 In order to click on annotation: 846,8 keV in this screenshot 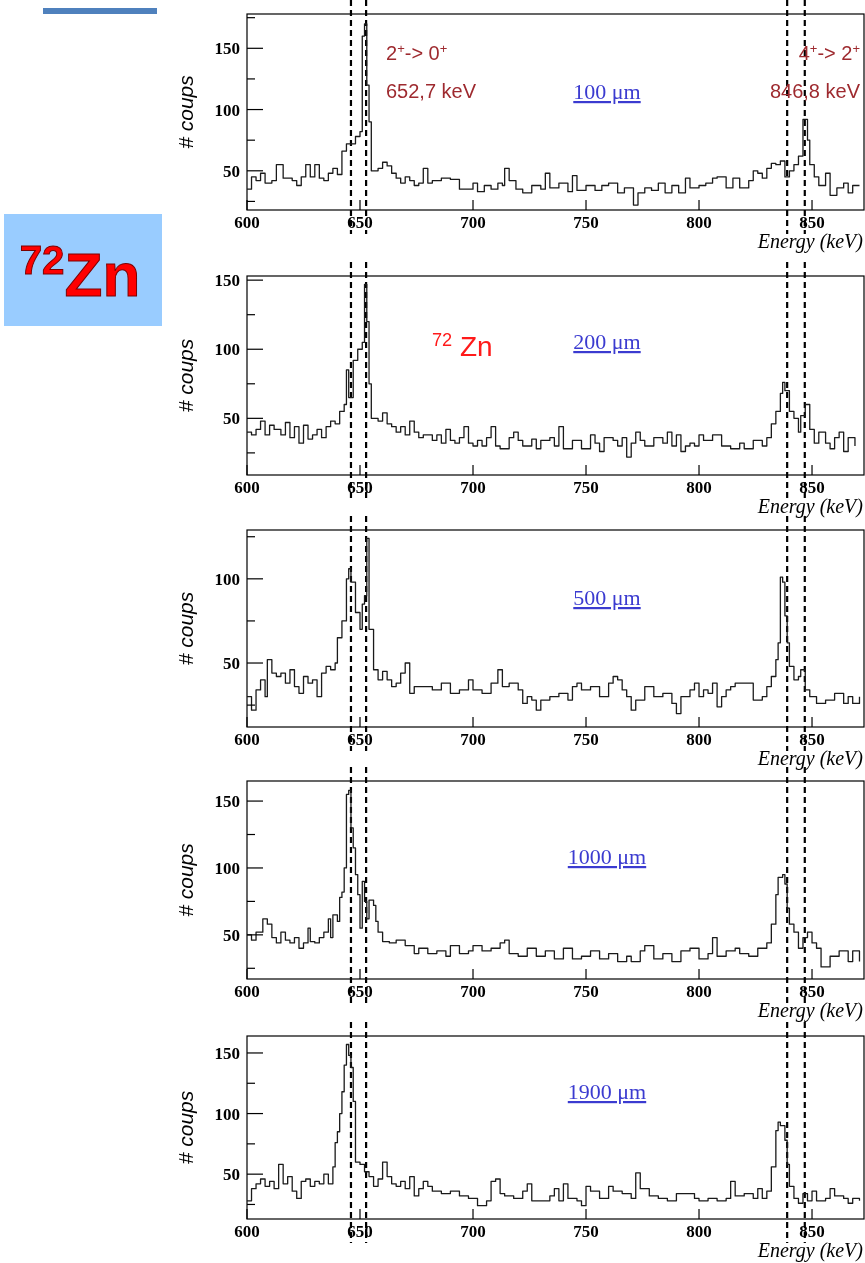, I will do `click(815, 91)`.